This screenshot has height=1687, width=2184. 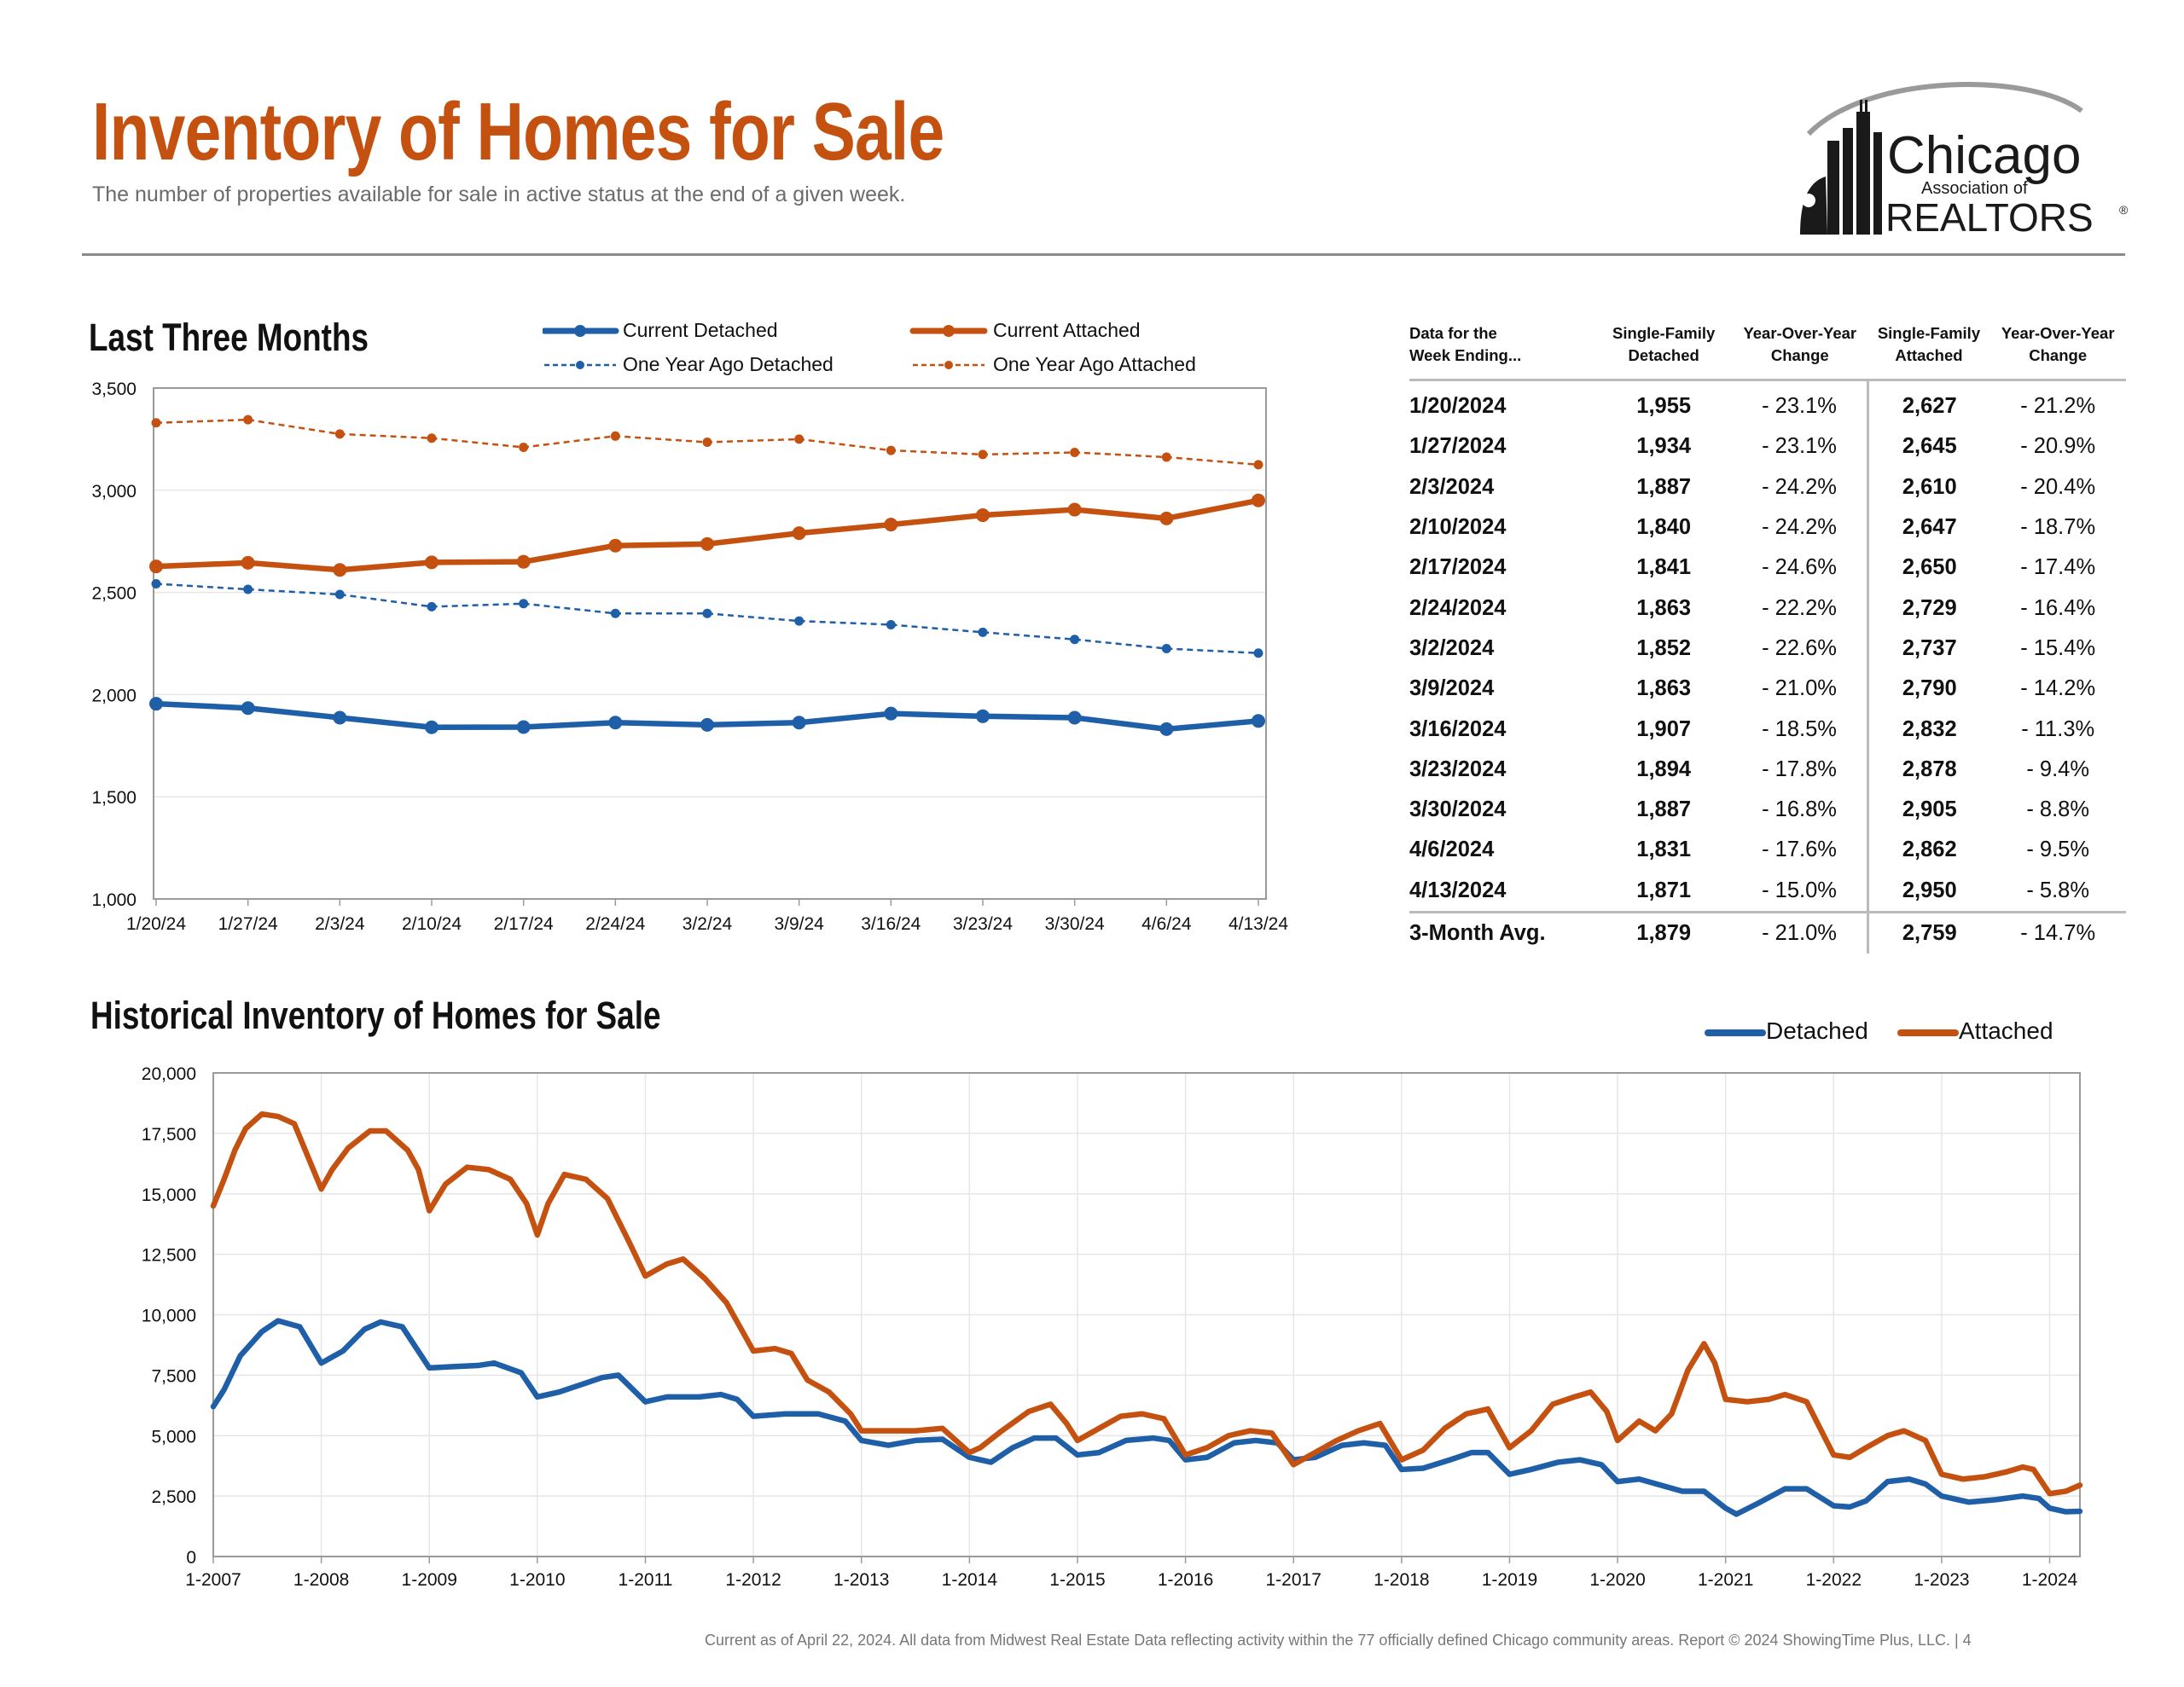 I want to click on table-cell: 4/6/2024, so click(x=1452, y=850).